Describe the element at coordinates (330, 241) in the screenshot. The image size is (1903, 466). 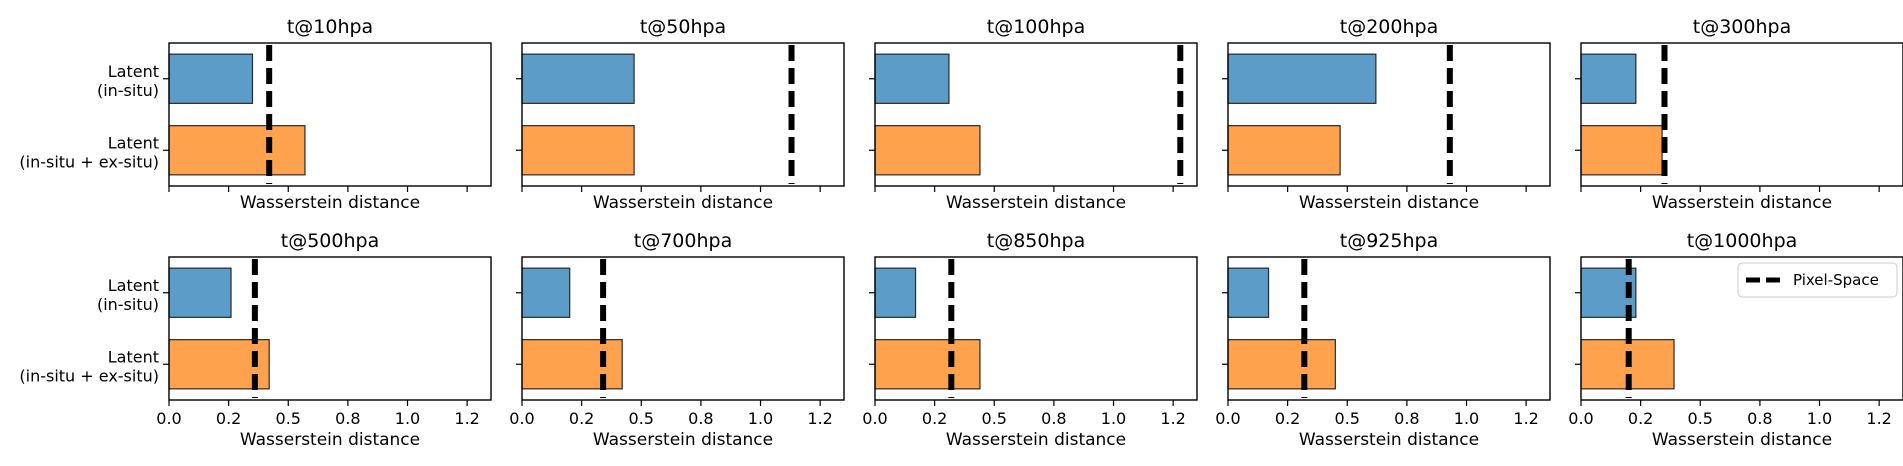
I see `panel-title: t@500hpa` at that location.